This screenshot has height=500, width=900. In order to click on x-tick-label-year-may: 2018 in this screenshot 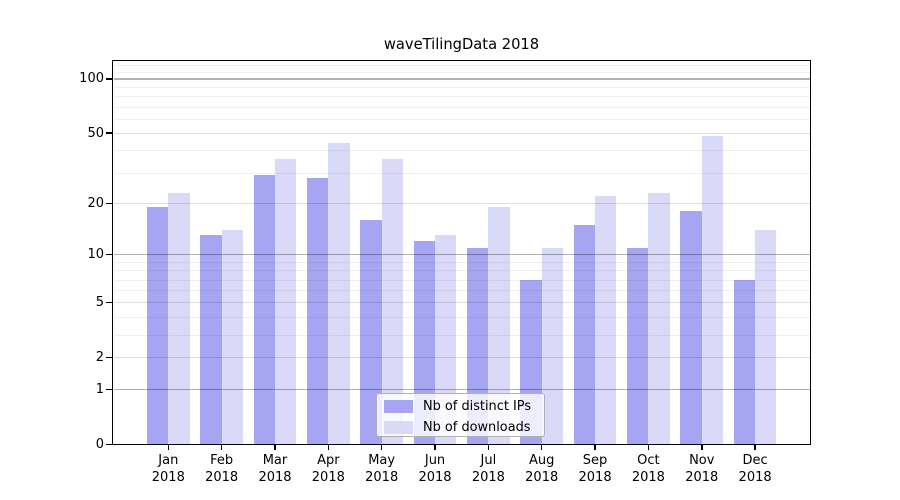, I will do `click(382, 477)`.